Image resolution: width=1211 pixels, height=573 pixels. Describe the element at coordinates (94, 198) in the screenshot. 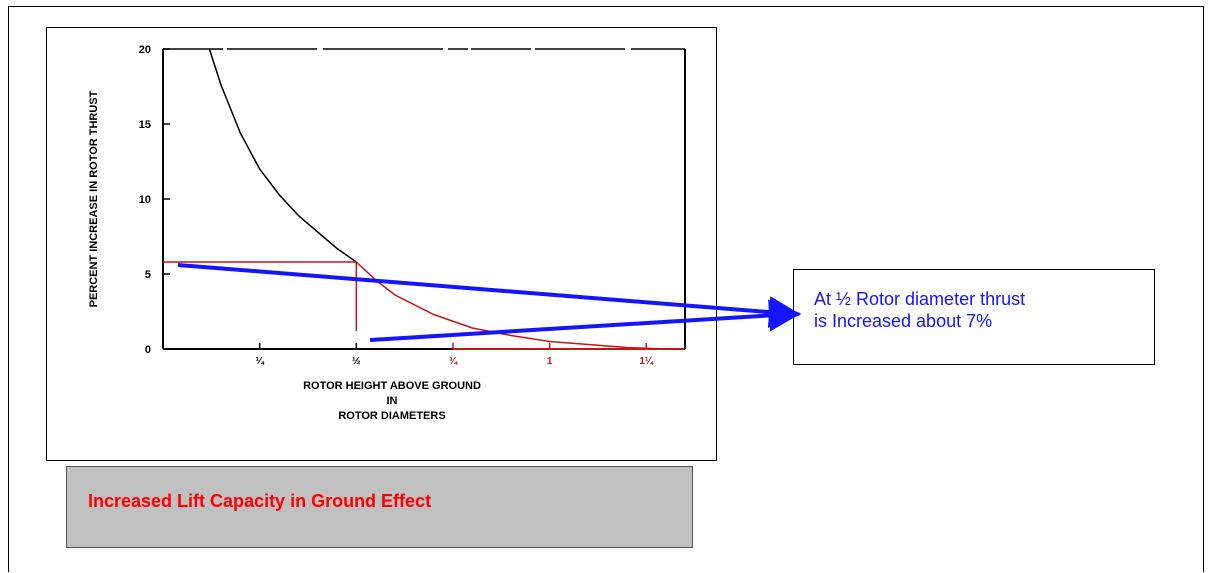

I see `y-axis-label: PERCENT INCREASE IN ROTOR THRUST` at that location.